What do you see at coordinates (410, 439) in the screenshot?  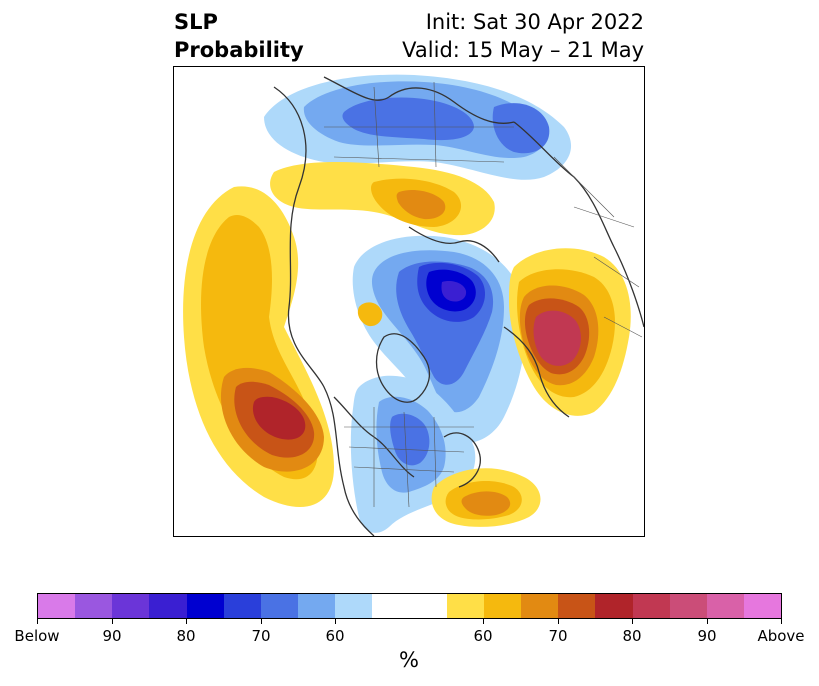 I see `below-normal-region-america-core` at bounding box center [410, 439].